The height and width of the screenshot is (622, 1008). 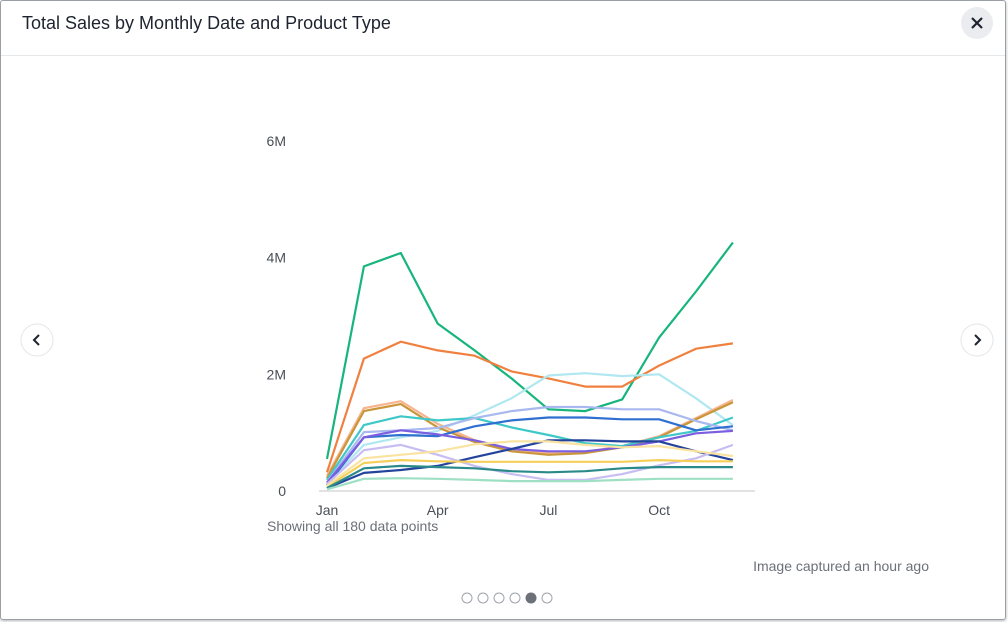 I want to click on x-tick-label: Apr, so click(x=438, y=510).